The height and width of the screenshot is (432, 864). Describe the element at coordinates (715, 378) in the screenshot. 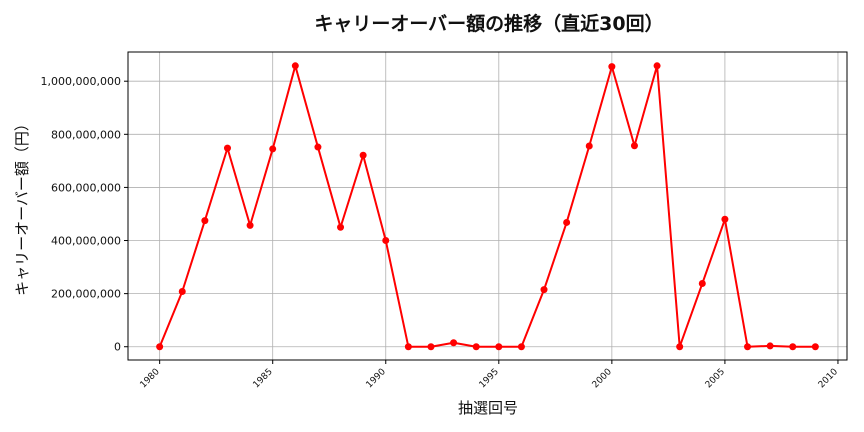

I see `x-tick-label: 2005` at that location.